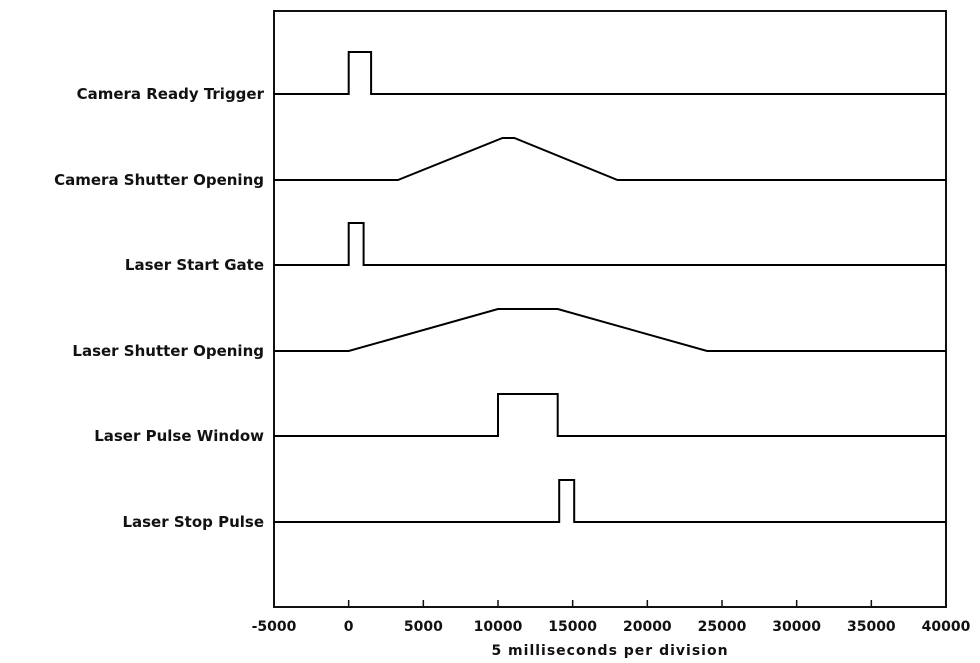 This screenshot has height=663, width=980. I want to click on series-label: Camera Ready Trigger, so click(171, 94).